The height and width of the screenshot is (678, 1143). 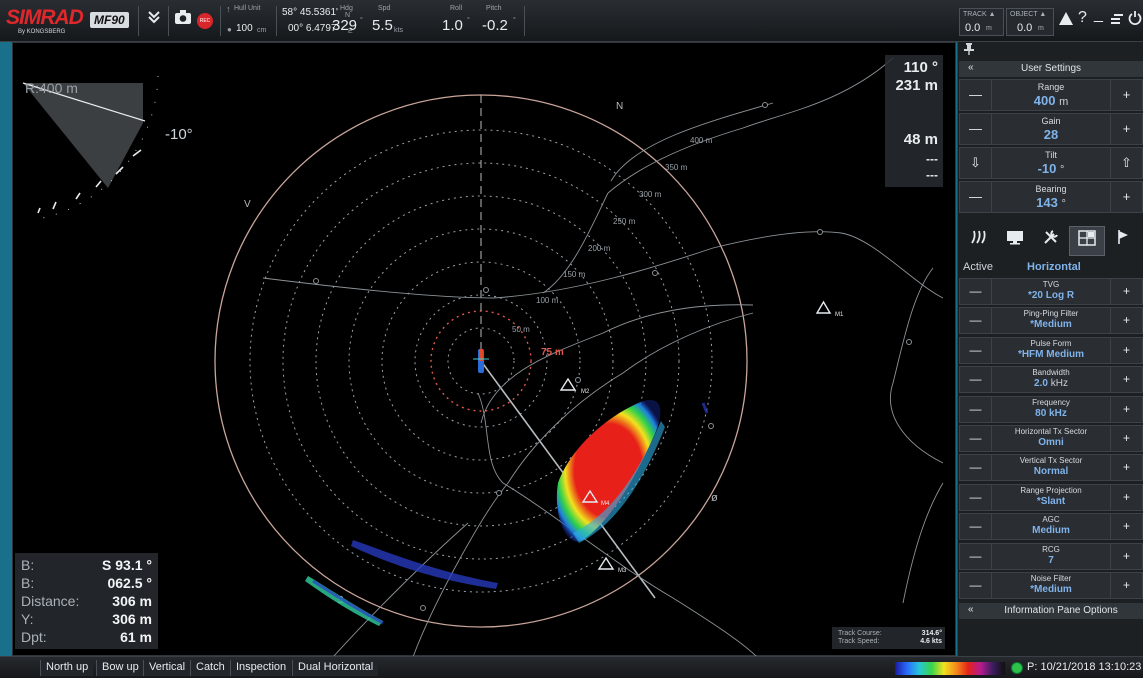 I want to click on flag-icon, so click(x=1123, y=241).